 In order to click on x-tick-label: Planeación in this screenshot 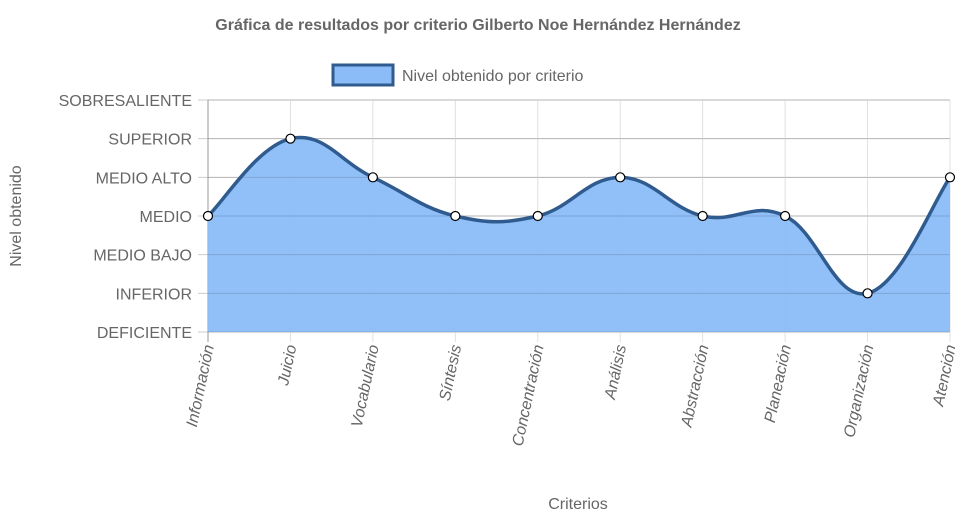, I will do `click(778, 383)`.